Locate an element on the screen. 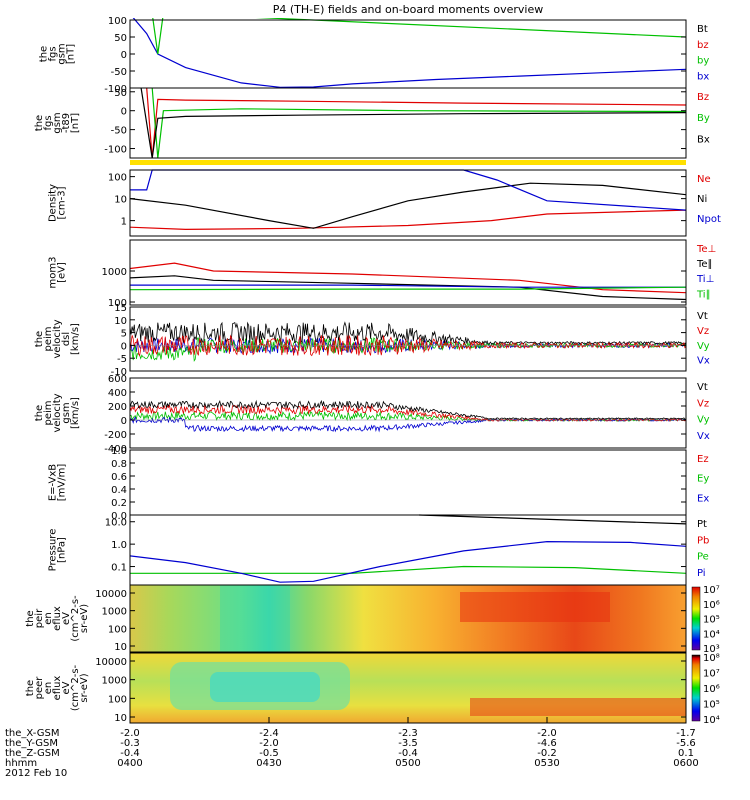 This screenshot has height=800, width=750. xaxis-value: -2.3 is located at coordinates (408, 733).